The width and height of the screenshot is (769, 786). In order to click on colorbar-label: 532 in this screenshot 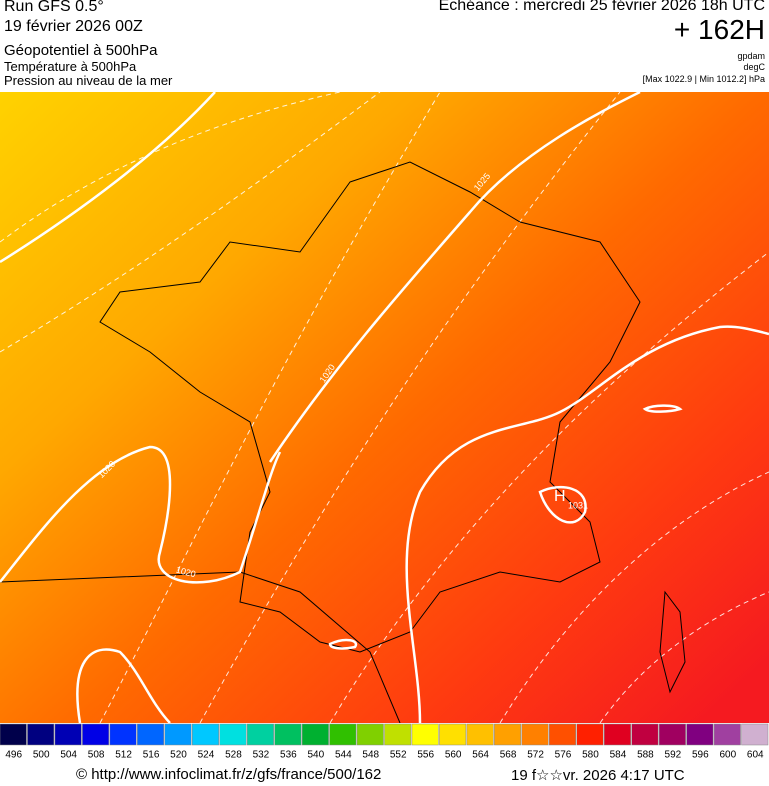, I will do `click(261, 755)`.